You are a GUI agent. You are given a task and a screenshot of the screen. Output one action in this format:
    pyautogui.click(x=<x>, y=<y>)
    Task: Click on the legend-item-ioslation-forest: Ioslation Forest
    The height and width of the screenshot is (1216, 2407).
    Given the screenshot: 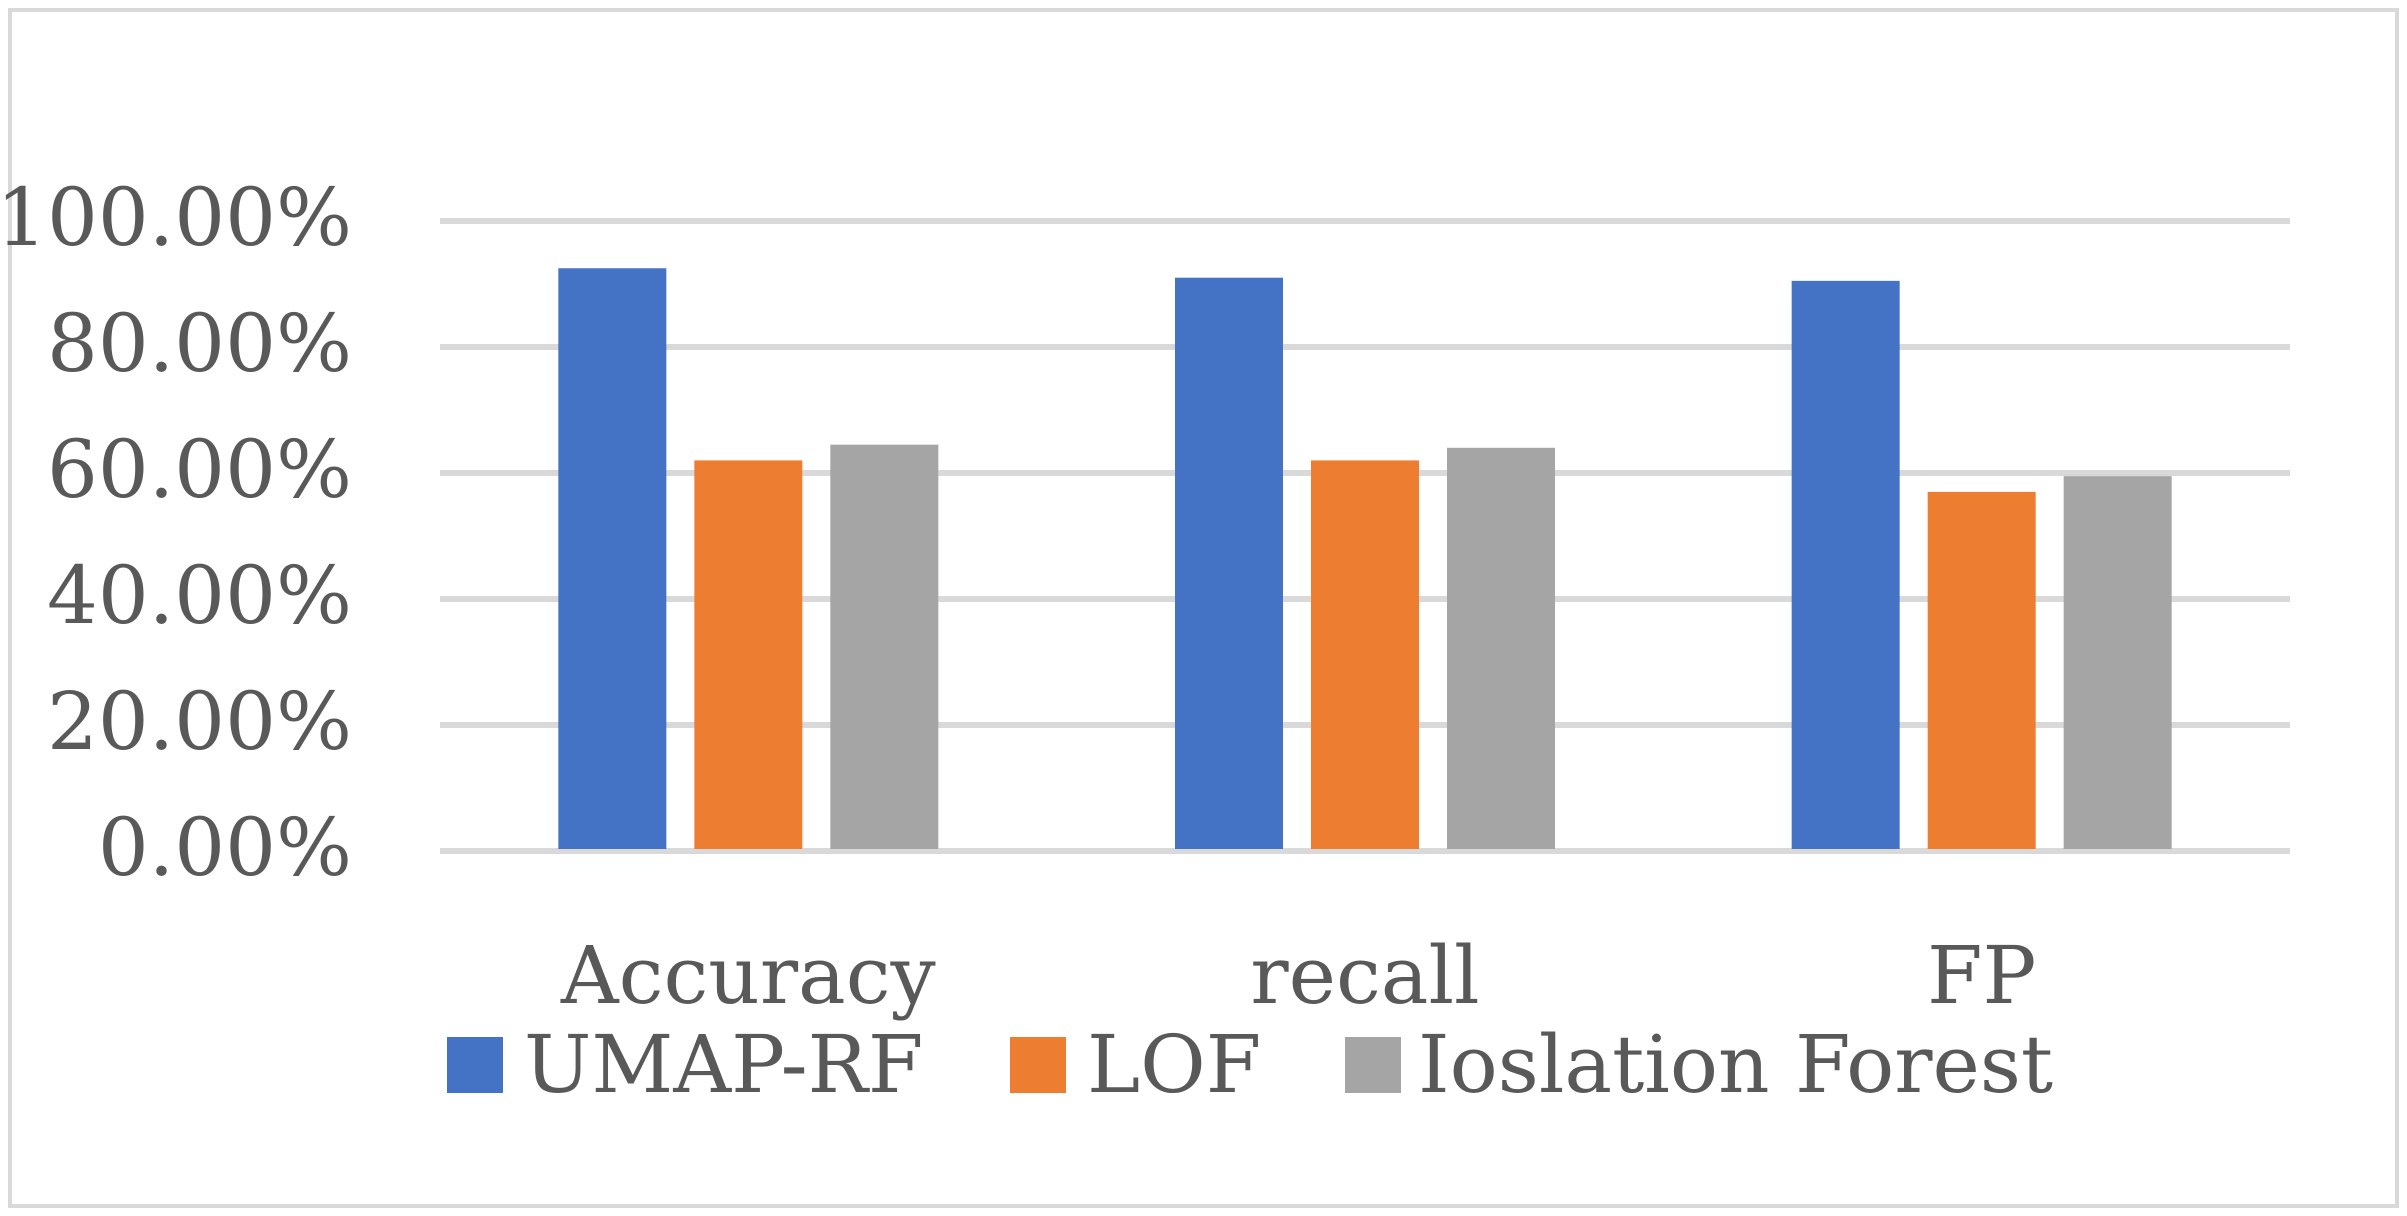 What is the action you would take?
    pyautogui.click(x=1699, y=1064)
    